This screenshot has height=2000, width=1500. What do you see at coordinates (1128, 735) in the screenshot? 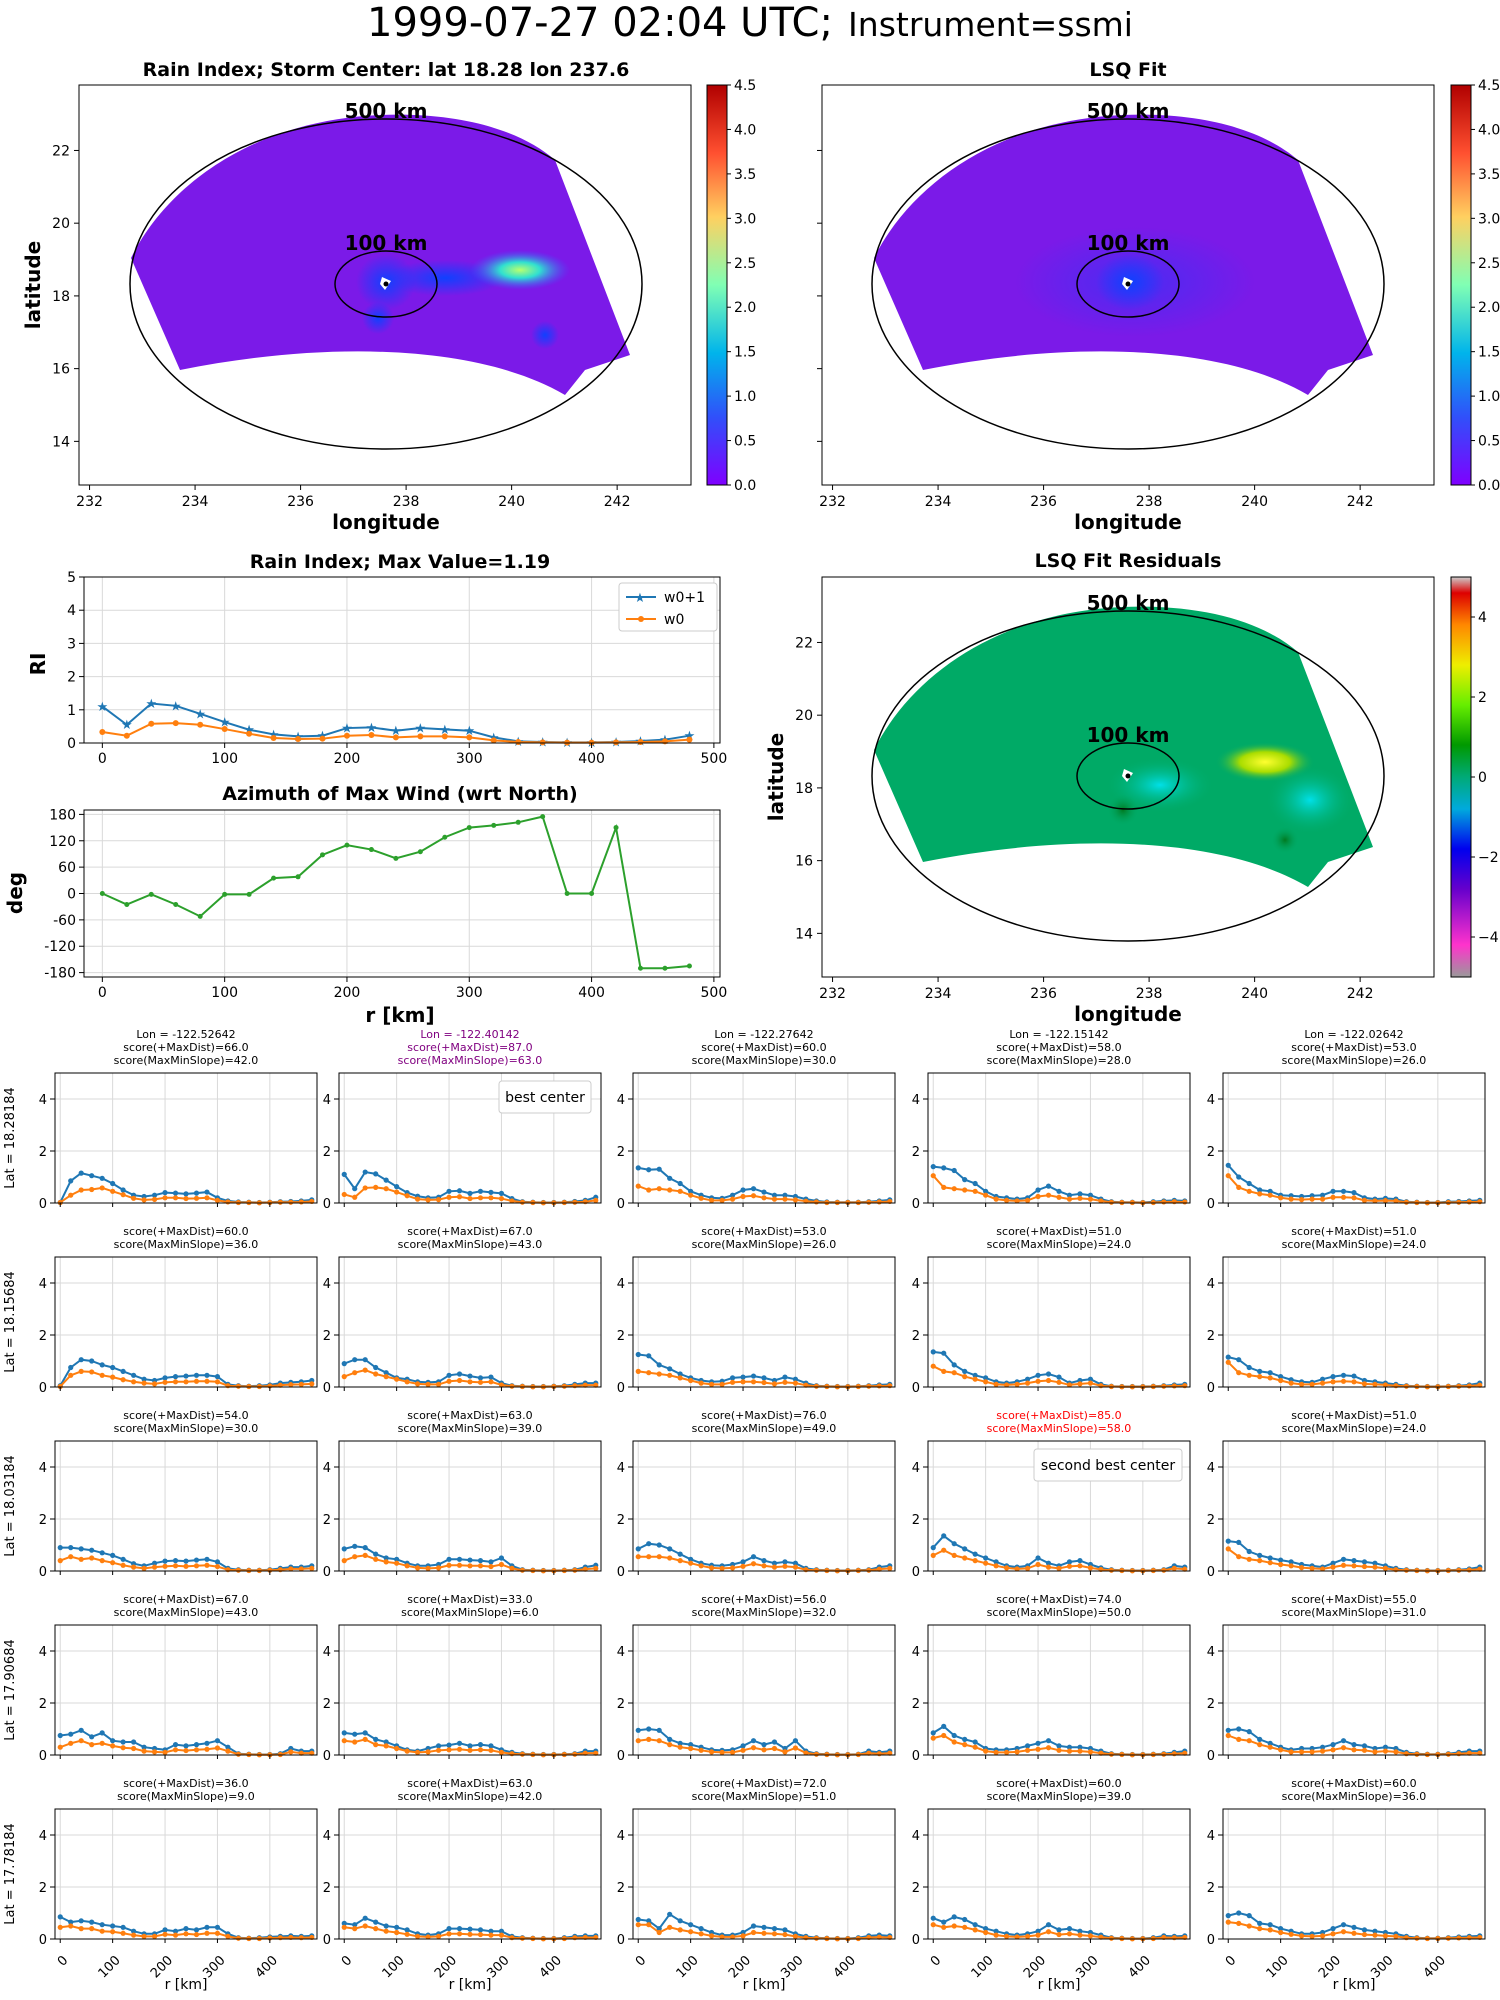
I see `ring-label-100: 100 km` at bounding box center [1128, 735].